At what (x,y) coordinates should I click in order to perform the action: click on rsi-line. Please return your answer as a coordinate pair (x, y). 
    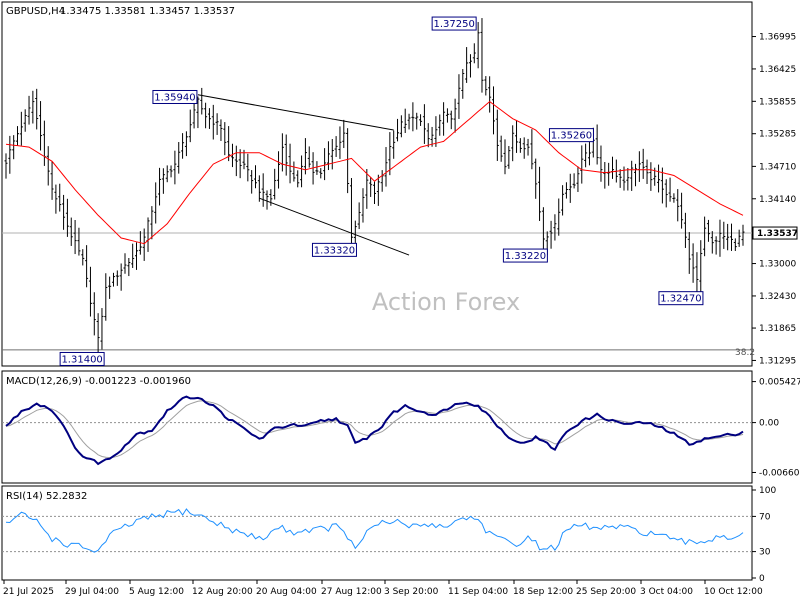
    Looking at the image, I should click on (374, 530).